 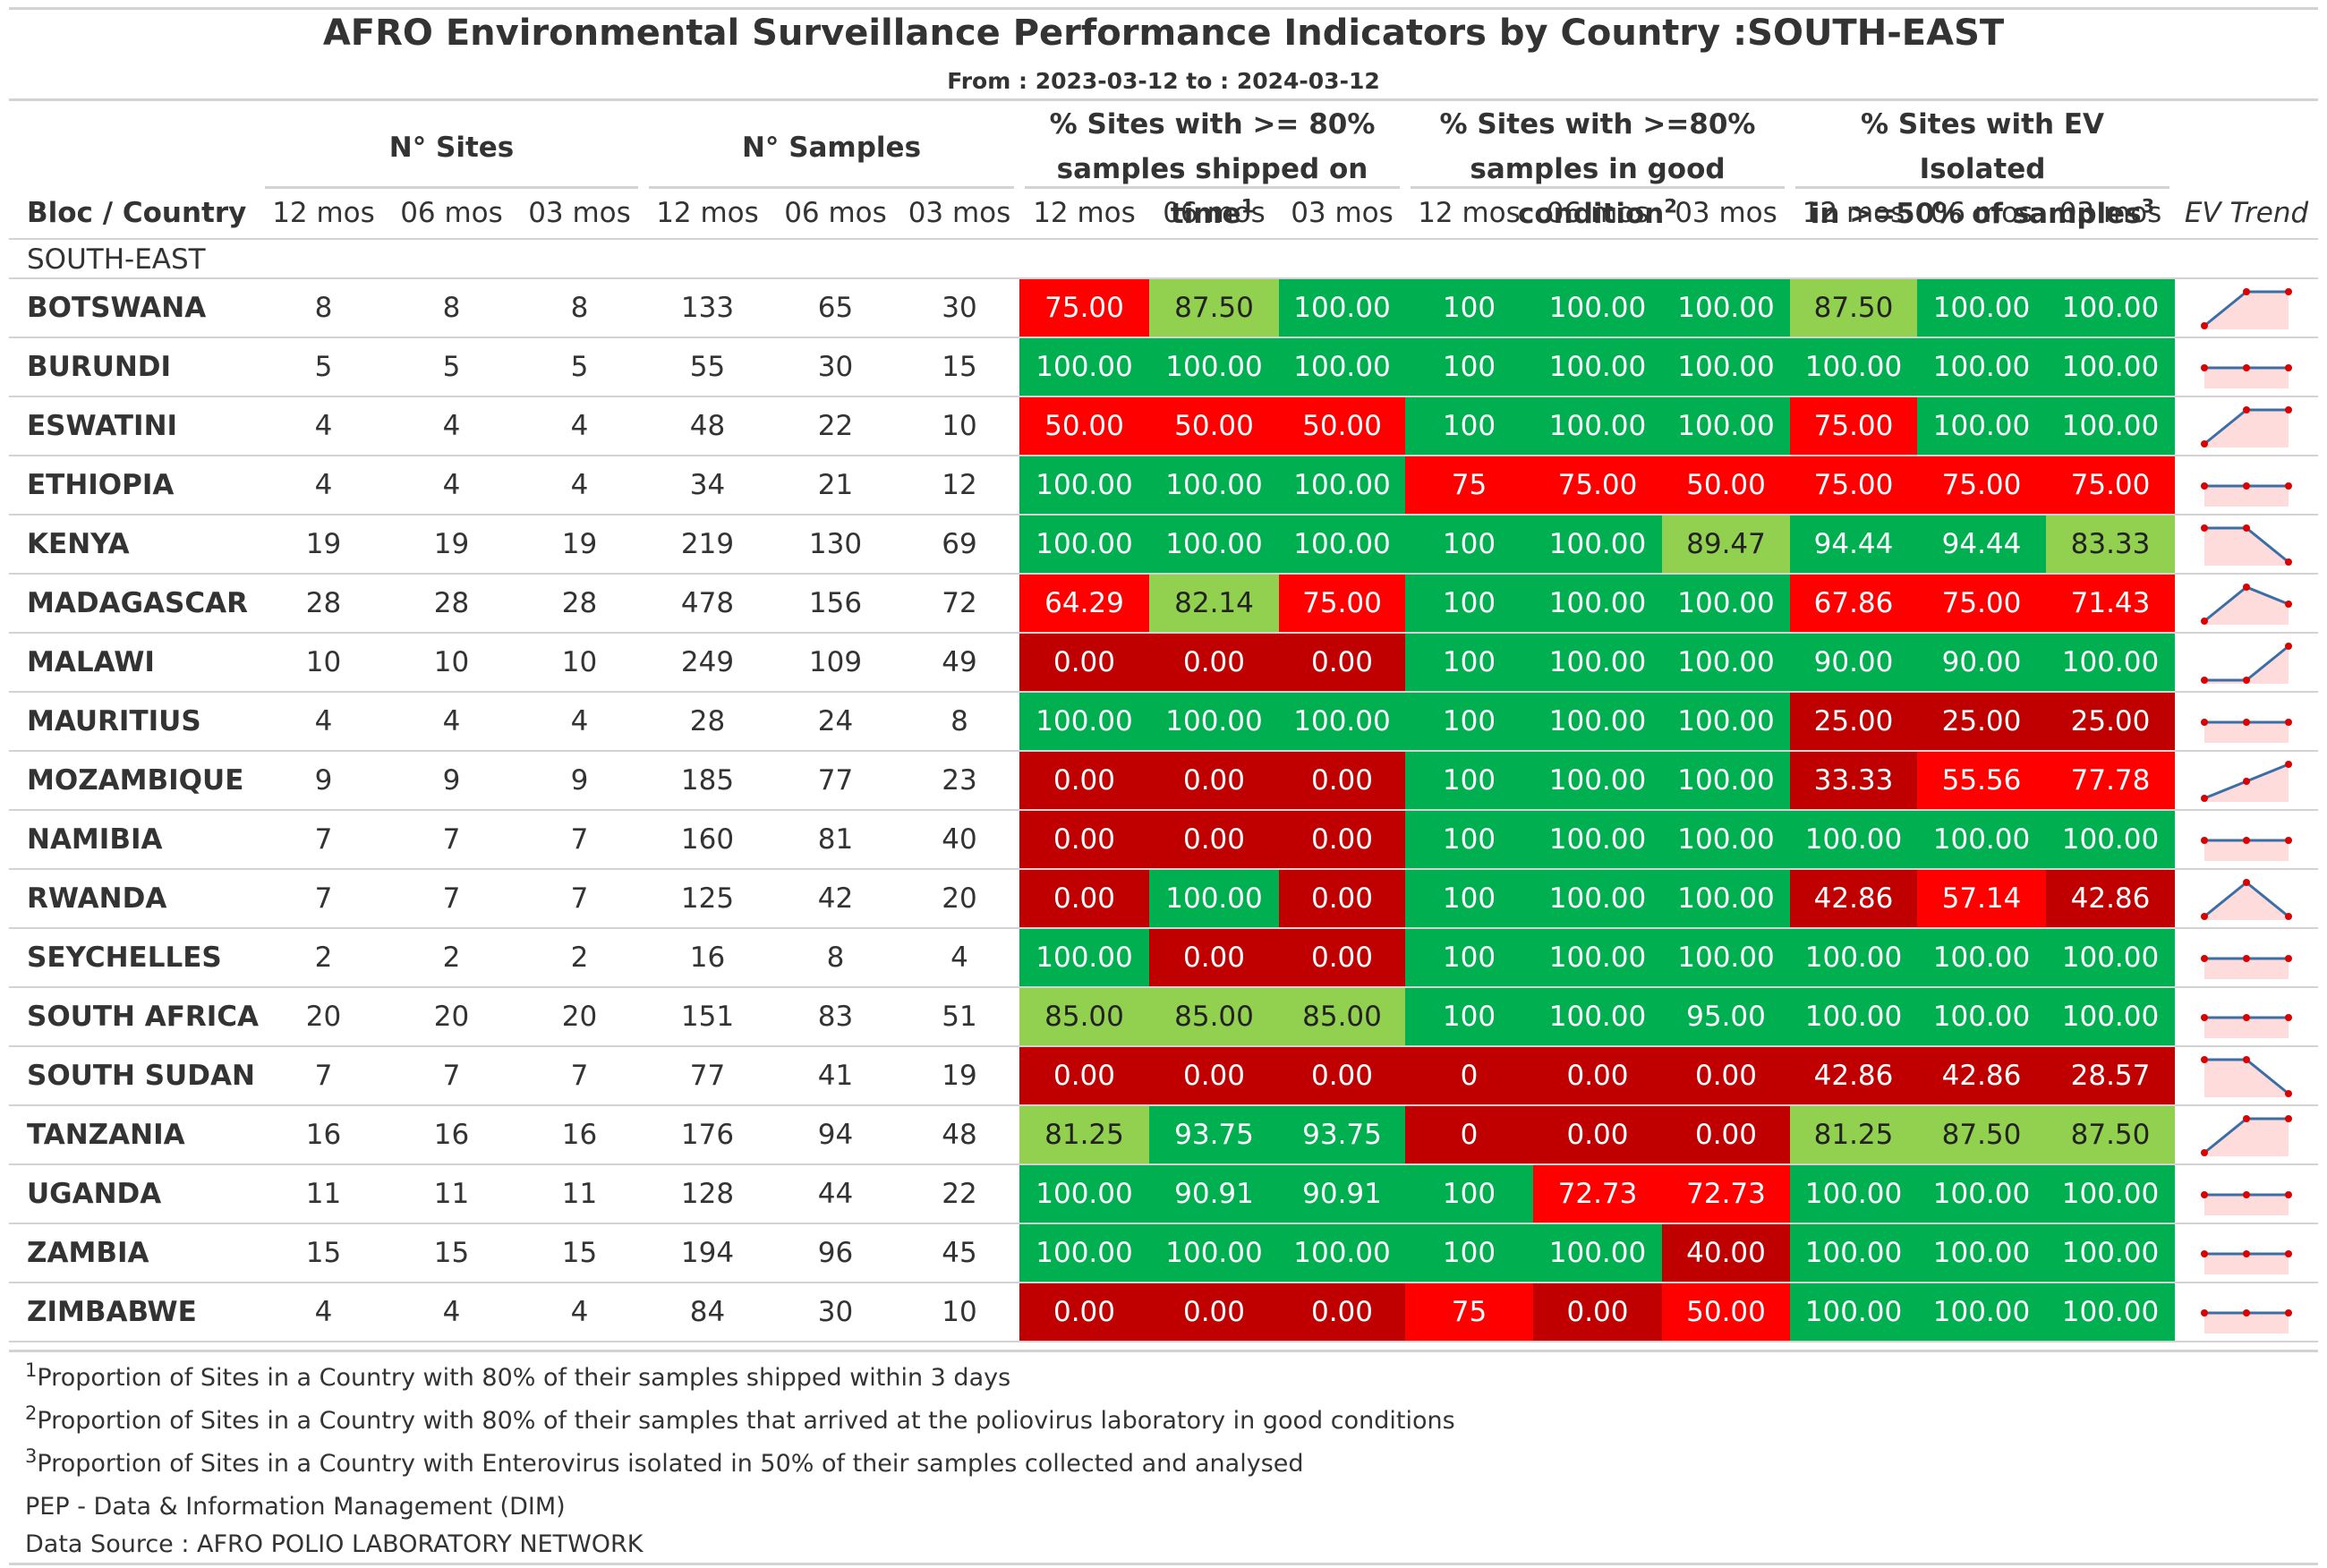 I want to click on samples-cell: 22, so click(x=959, y=1194).